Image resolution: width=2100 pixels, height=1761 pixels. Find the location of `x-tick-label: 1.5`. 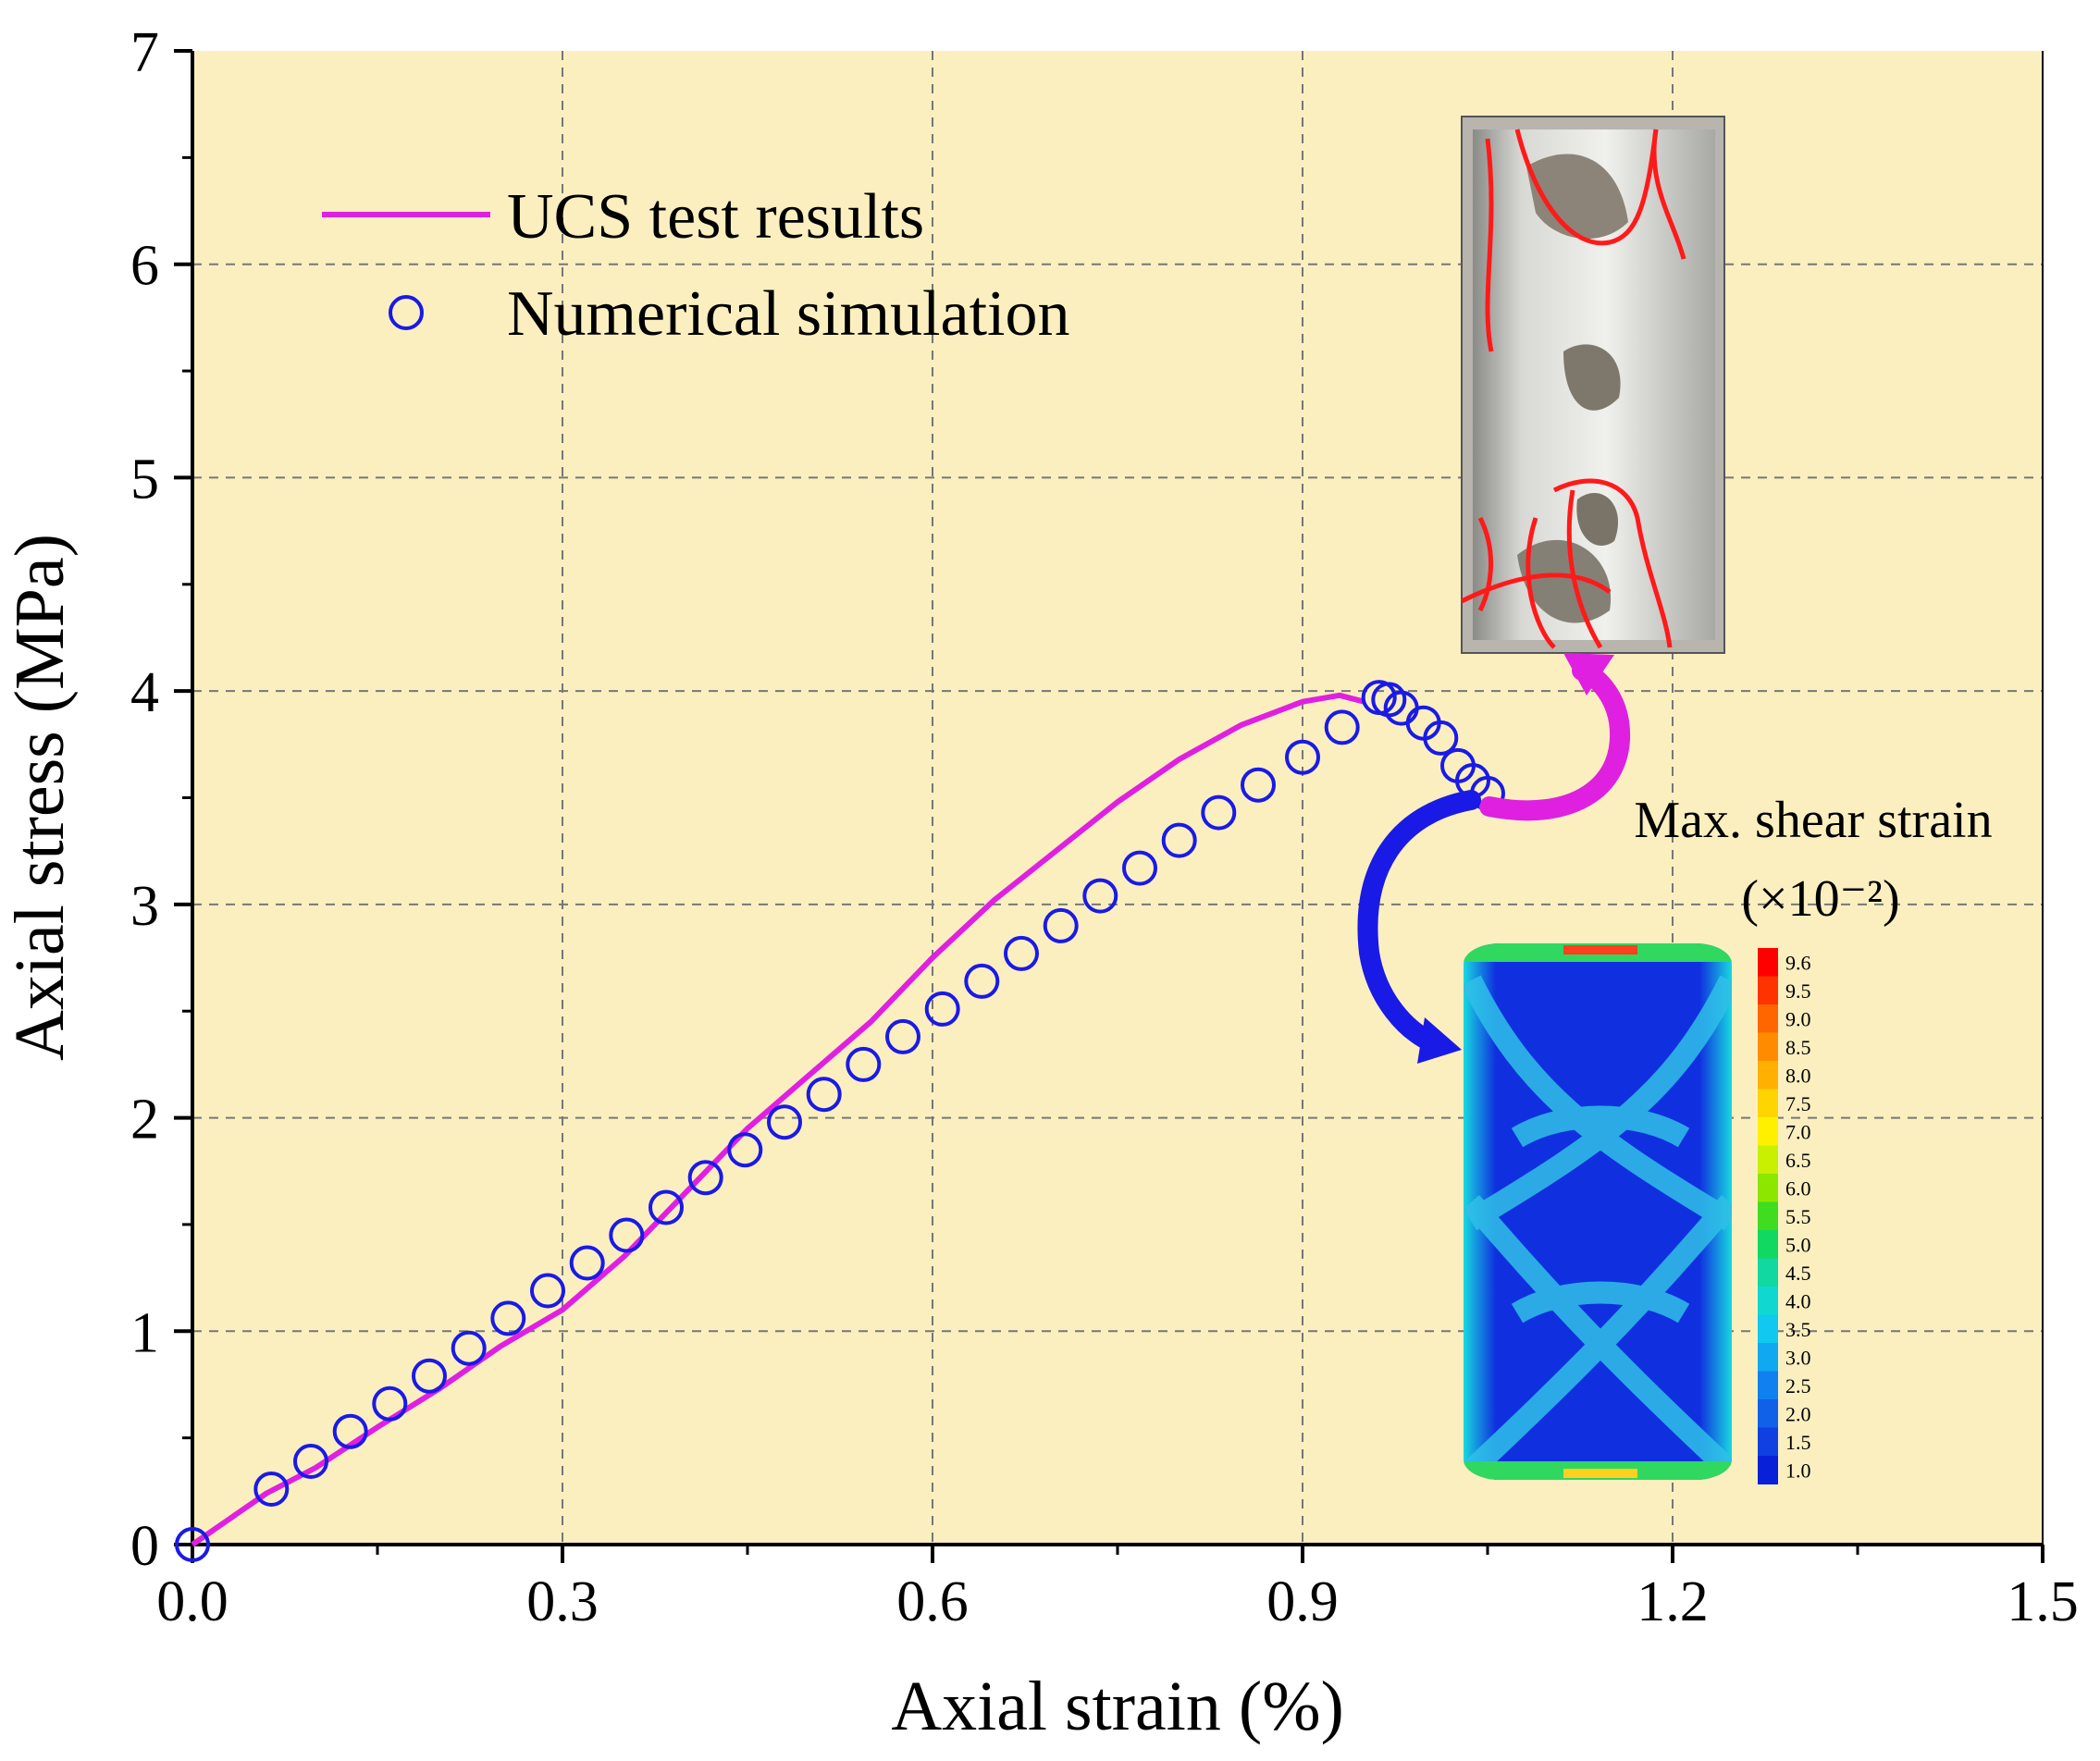

x-tick-label: 1.5 is located at coordinates (2043, 1601).